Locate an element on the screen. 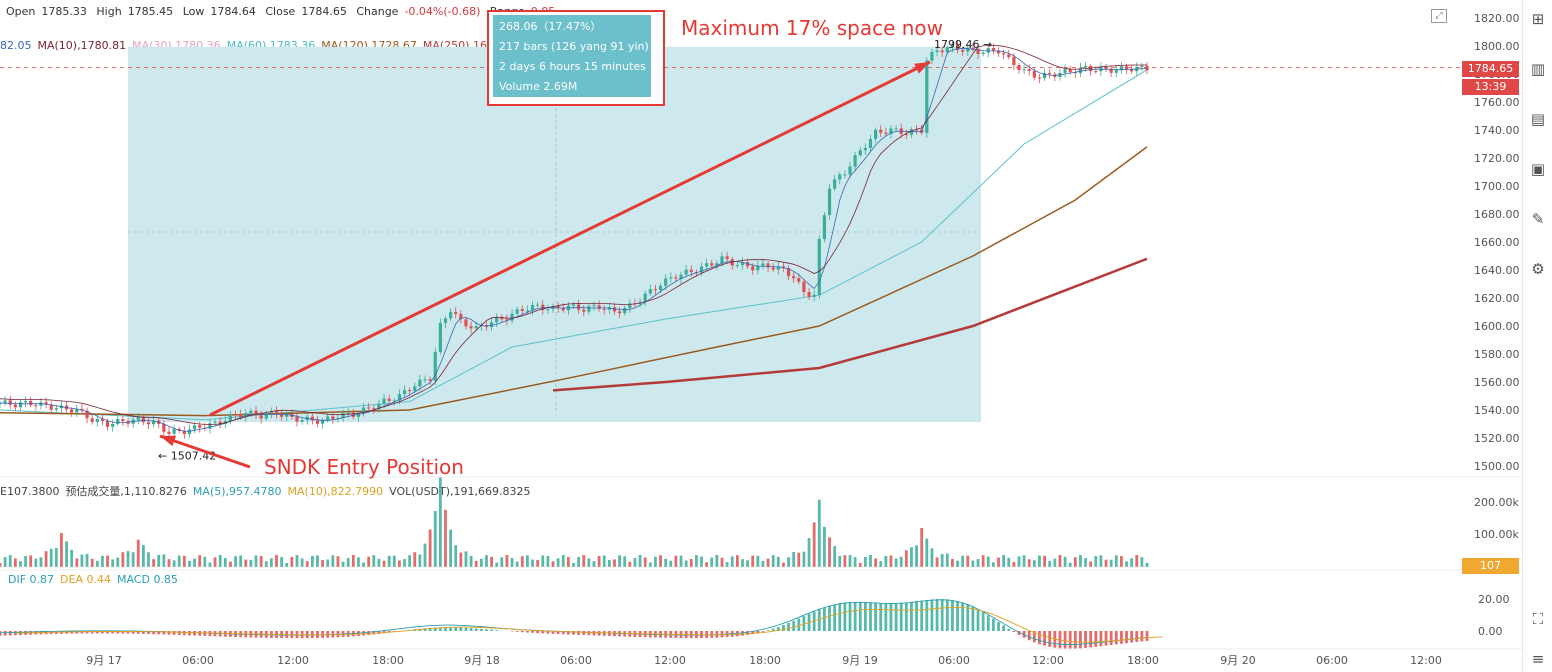  volume-legend-item-1: 预估成交量,1,110.8276 is located at coordinates (126, 491).